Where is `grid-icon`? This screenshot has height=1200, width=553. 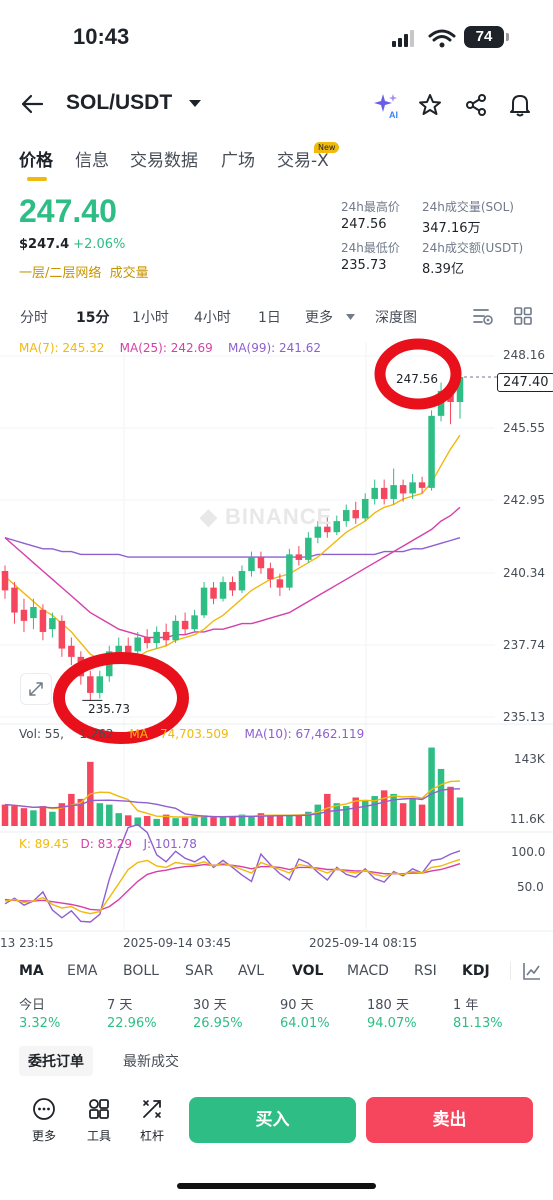 grid-icon is located at coordinates (523, 316).